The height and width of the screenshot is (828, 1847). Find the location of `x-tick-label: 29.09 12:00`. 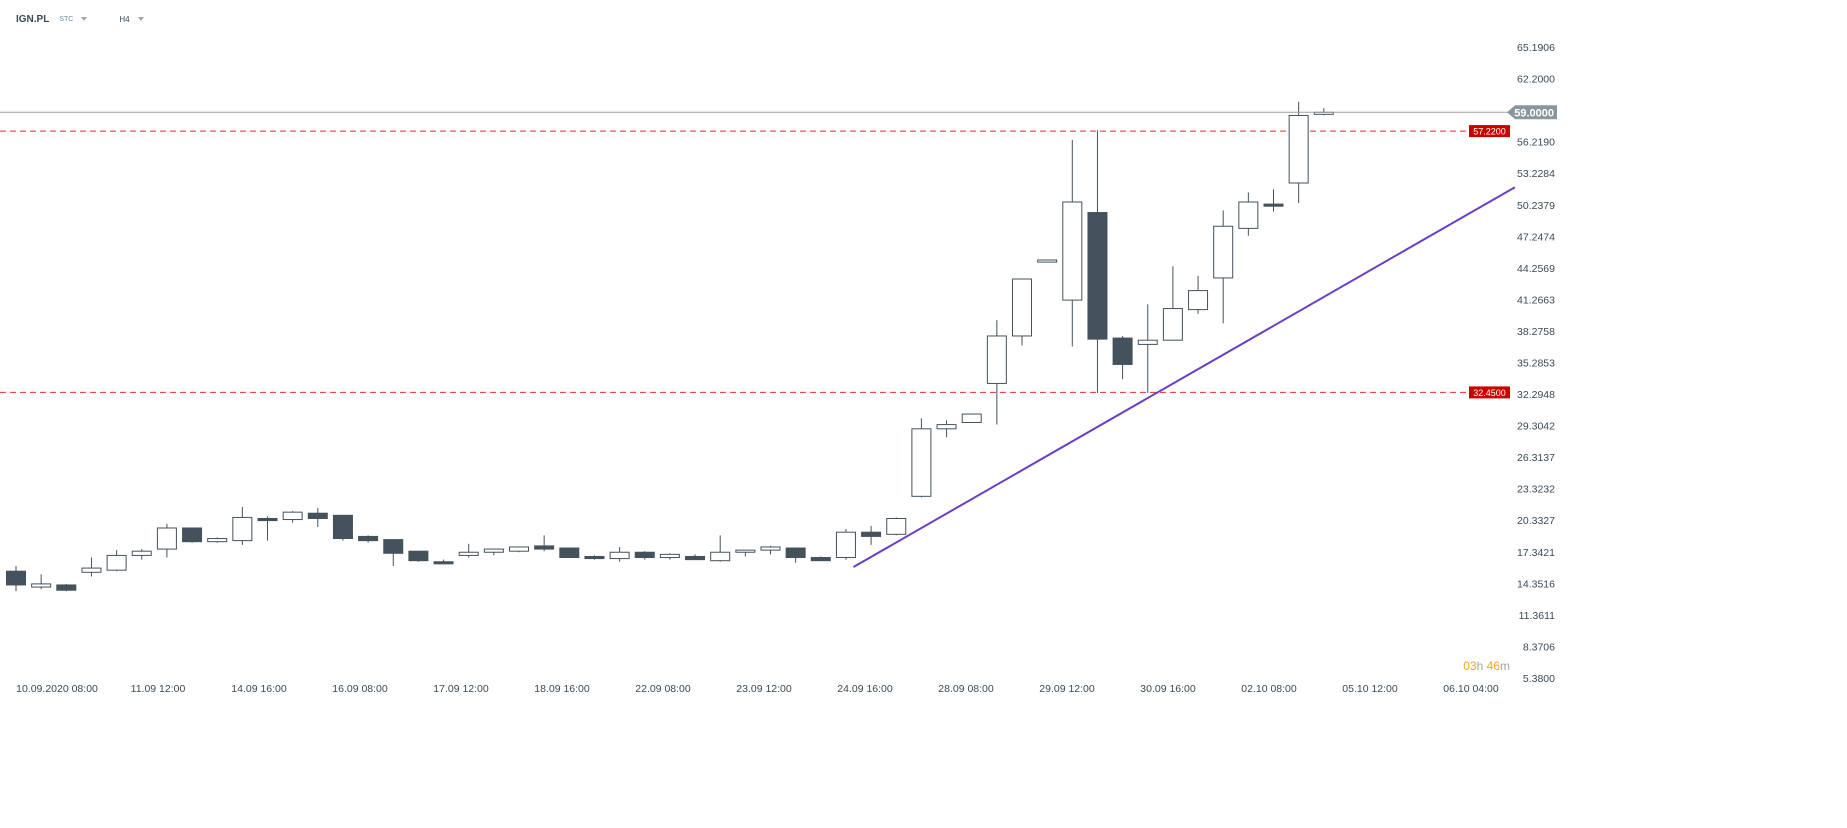

x-tick-label: 29.09 12:00 is located at coordinates (1067, 689).